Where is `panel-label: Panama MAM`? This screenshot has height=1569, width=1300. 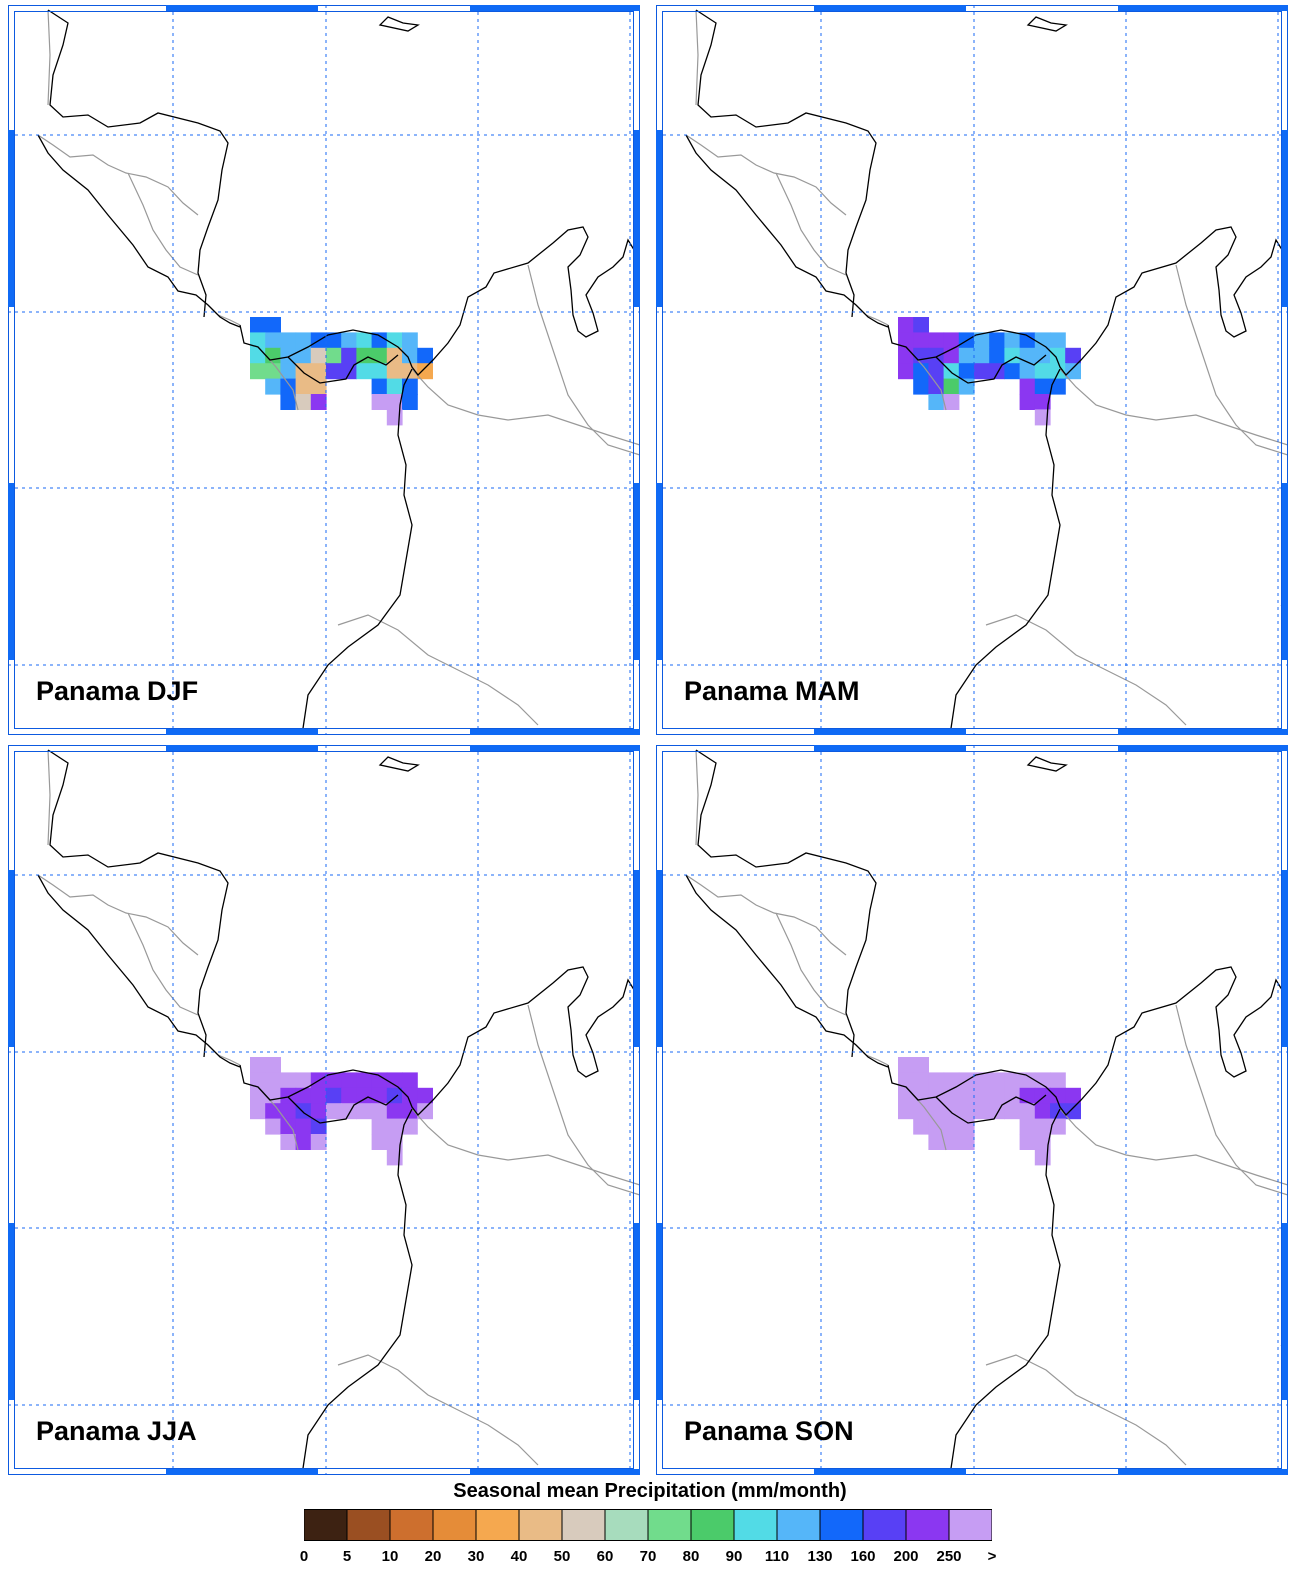
panel-label: Panama MAM is located at coordinates (772, 691).